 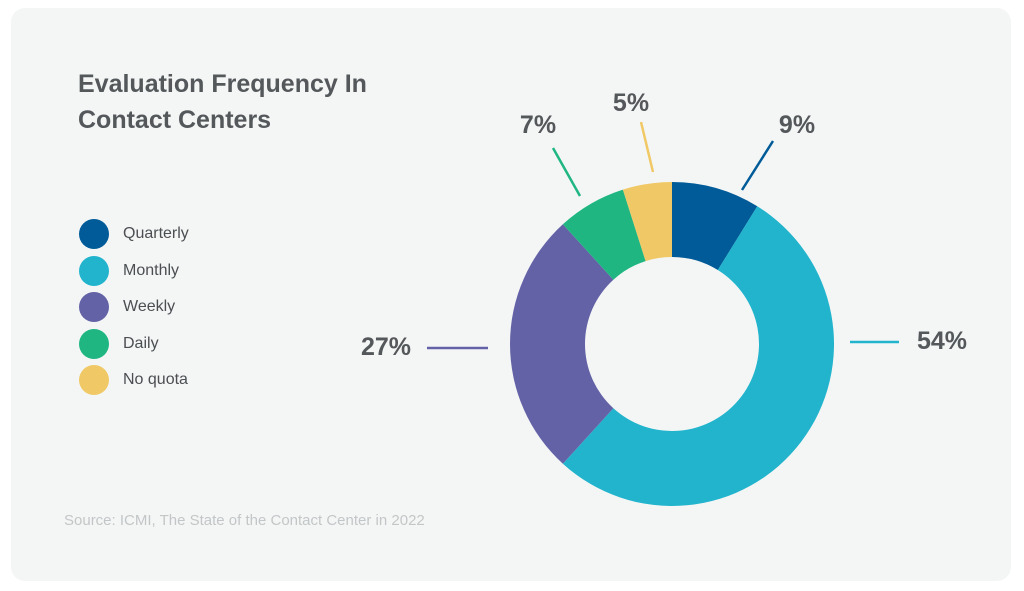 I want to click on donut-slice-daily, so click(x=604, y=234).